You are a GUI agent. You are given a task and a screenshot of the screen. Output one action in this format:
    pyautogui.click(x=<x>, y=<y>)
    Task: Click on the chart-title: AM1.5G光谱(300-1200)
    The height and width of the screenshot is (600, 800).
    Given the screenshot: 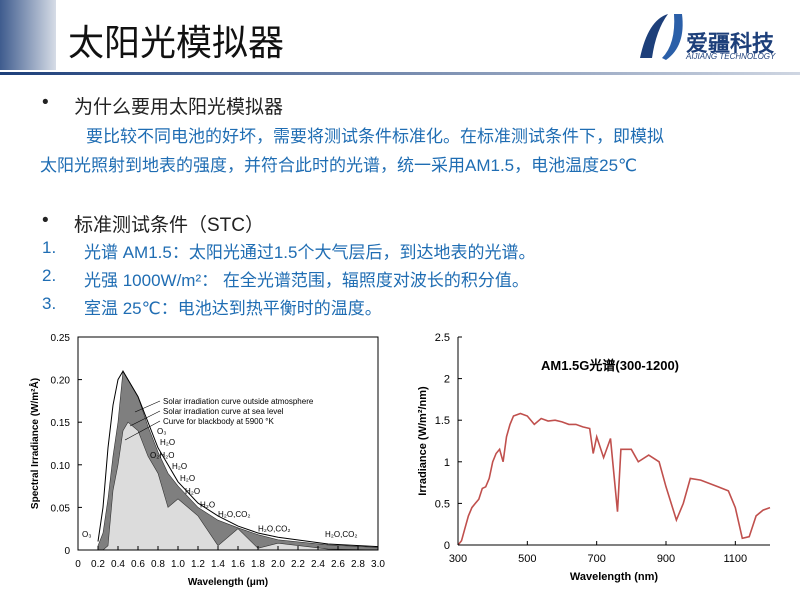 What is the action you would take?
    pyautogui.click(x=610, y=365)
    